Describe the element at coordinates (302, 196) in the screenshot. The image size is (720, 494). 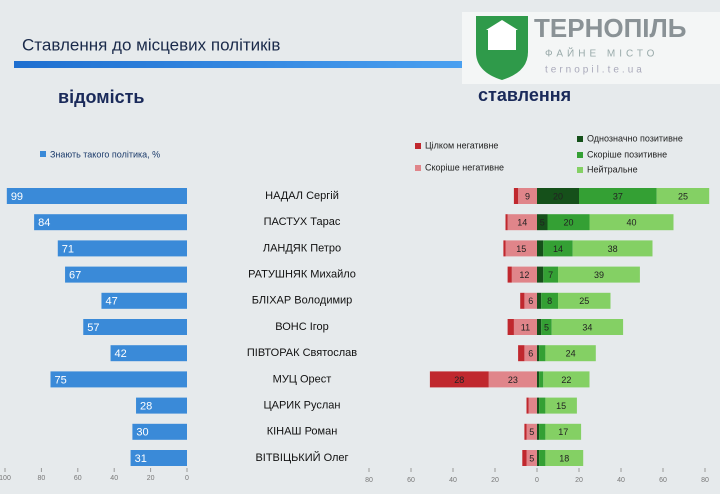
I see `category-label: НАДАЛ Сергій` at that location.